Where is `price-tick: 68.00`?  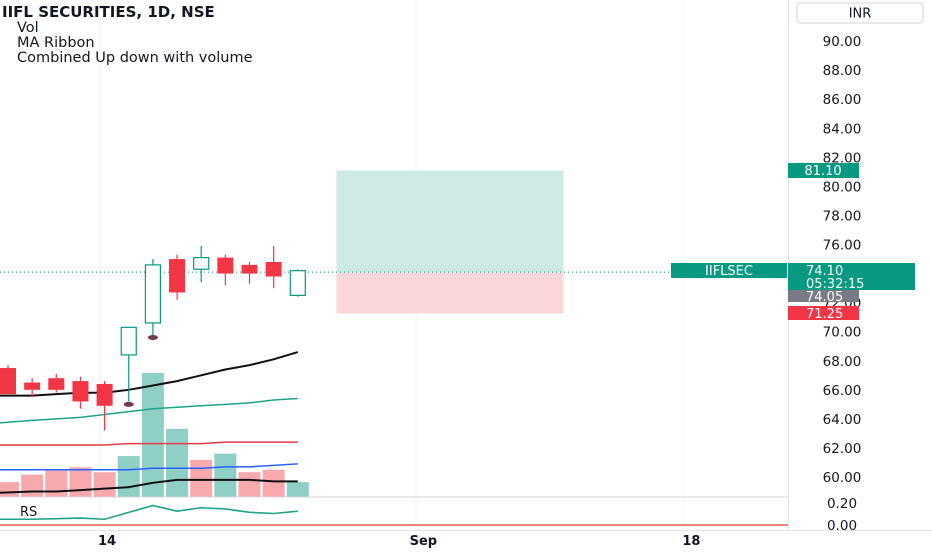
price-tick: 68.00 is located at coordinates (842, 362).